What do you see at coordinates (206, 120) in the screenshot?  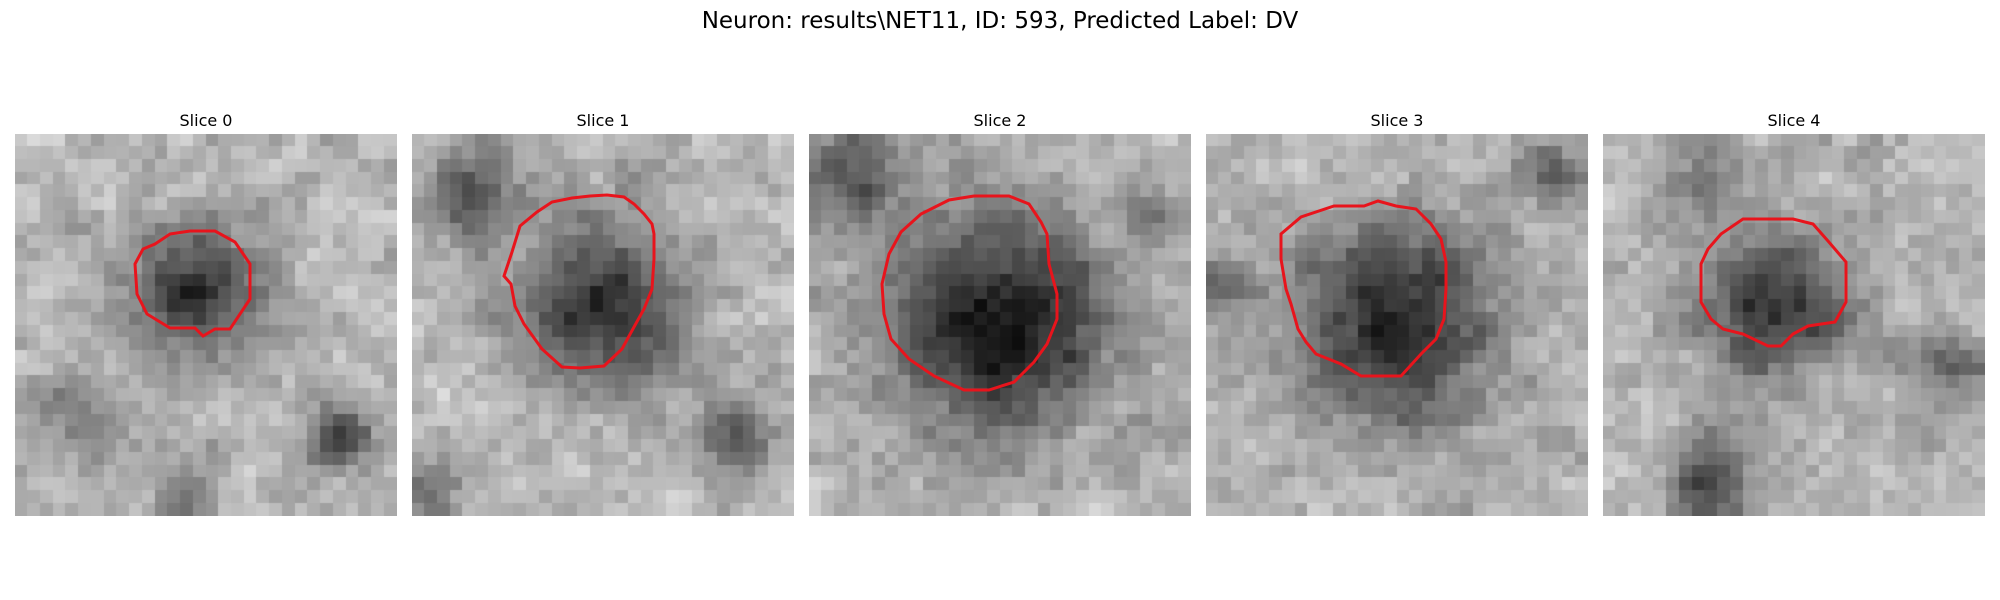 I see `slice-title-0: Slice 0` at bounding box center [206, 120].